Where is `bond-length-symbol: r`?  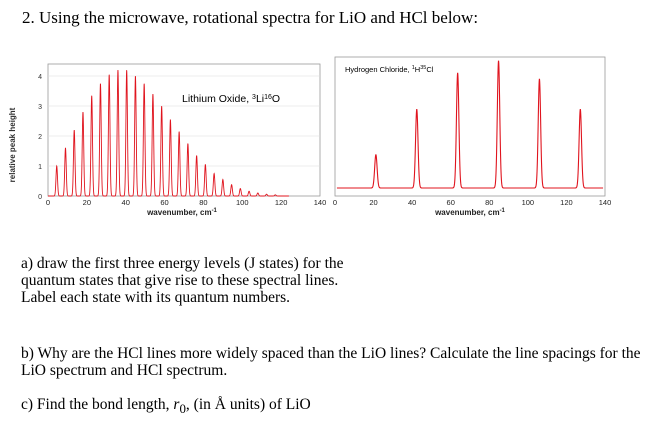
bond-length-symbol: r is located at coordinates (176, 404).